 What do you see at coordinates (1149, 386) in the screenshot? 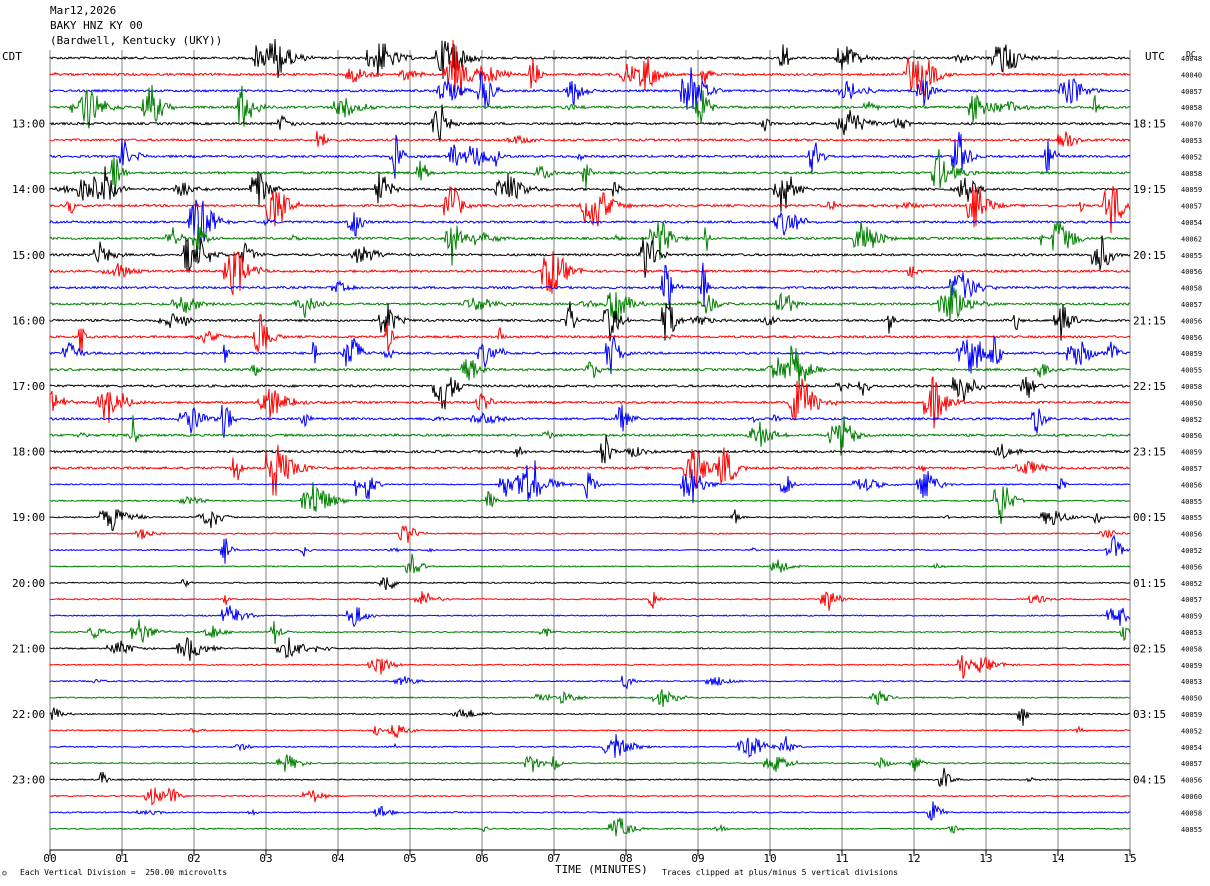
I see `right-hour-label: 22:15` at bounding box center [1149, 386].